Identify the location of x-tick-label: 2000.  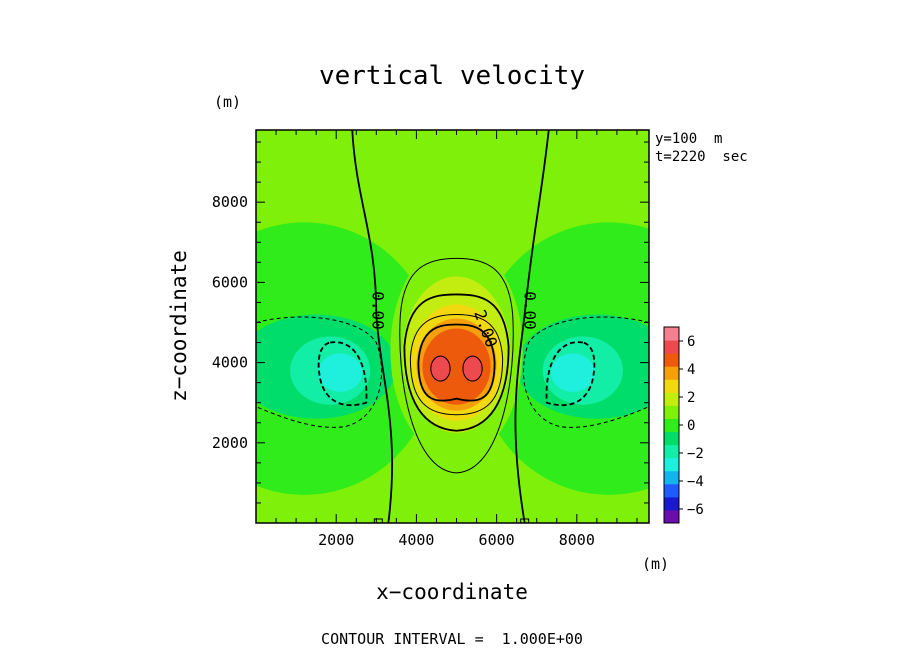
(336, 540).